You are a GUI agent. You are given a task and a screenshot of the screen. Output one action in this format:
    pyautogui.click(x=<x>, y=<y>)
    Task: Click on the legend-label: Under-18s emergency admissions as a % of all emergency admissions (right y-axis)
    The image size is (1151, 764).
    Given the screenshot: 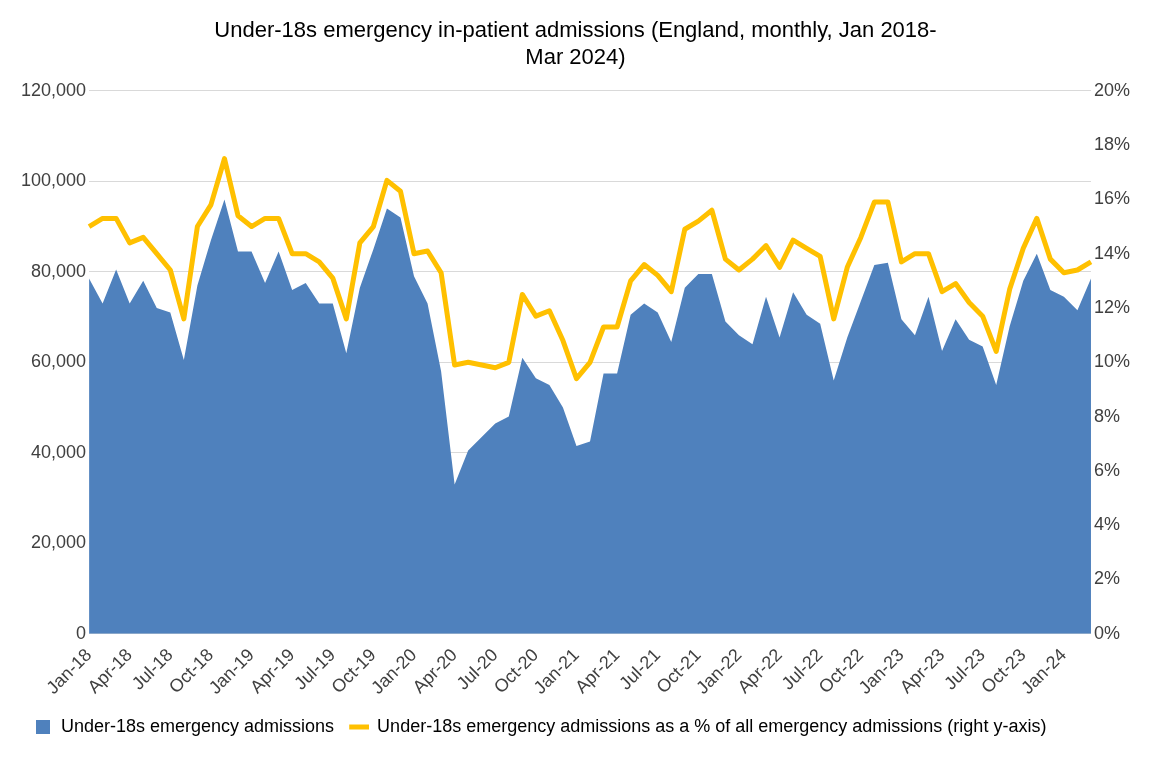 What is the action you would take?
    pyautogui.click(x=712, y=725)
    